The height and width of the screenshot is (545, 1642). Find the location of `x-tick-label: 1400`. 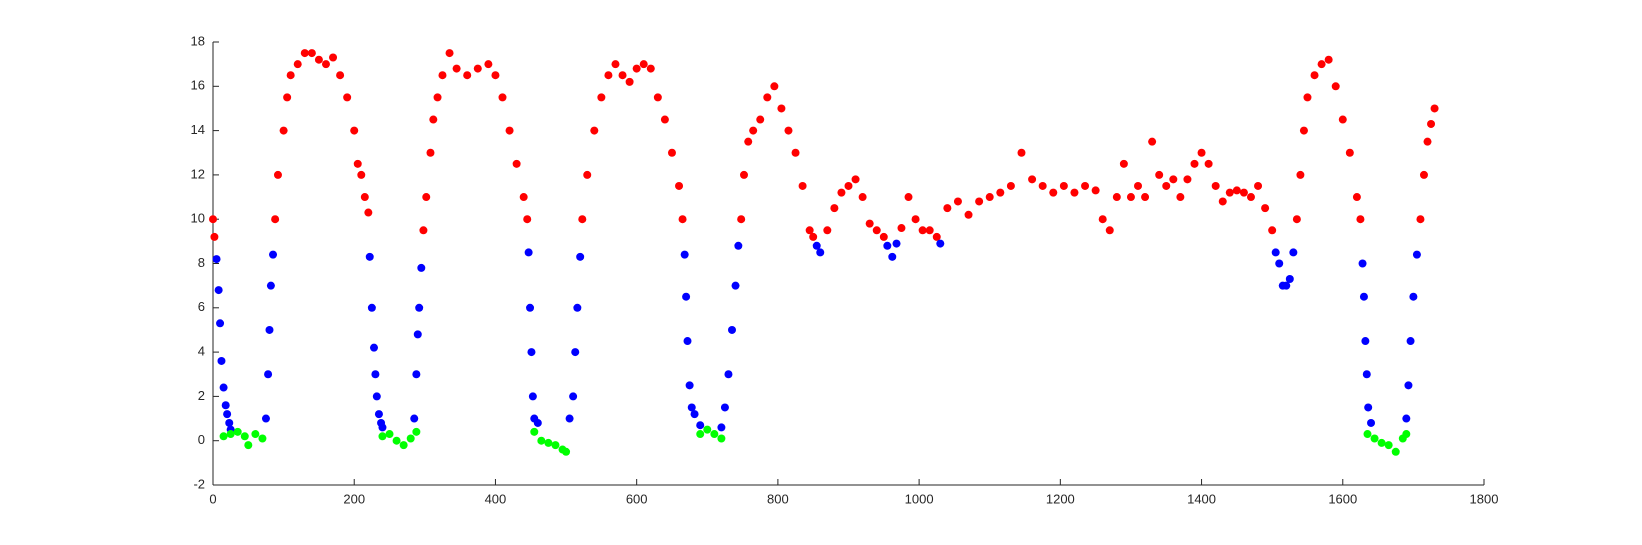

x-tick-label: 1400 is located at coordinates (1201, 498).